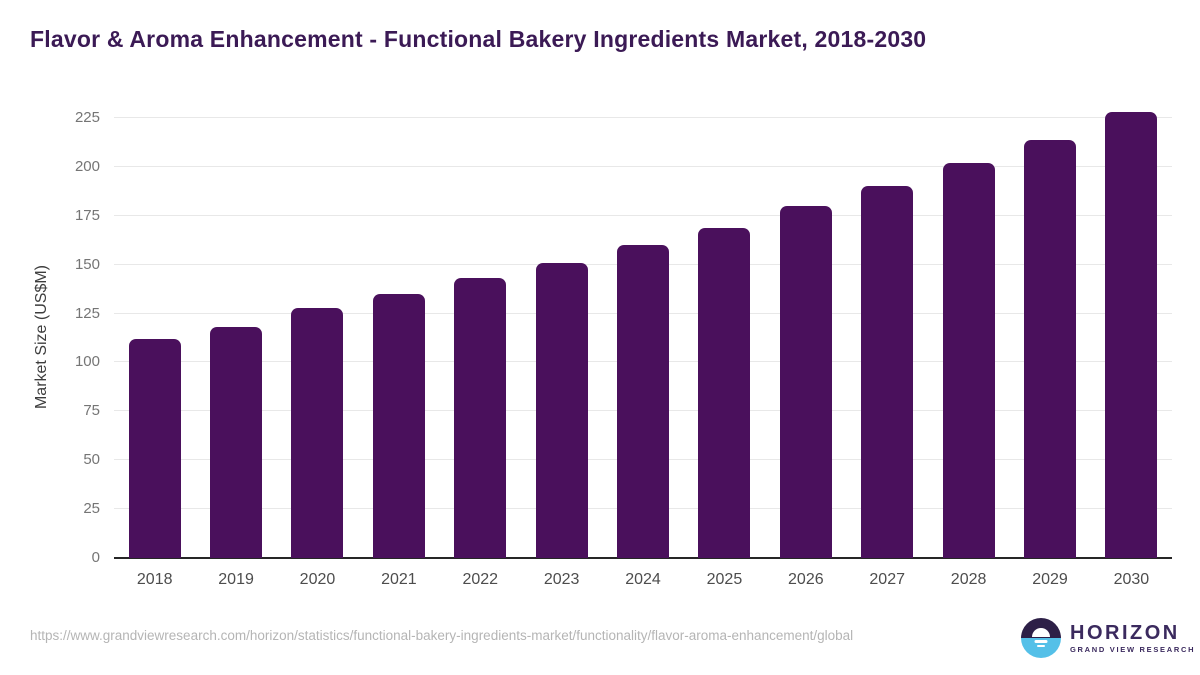 This screenshot has width=1200, height=675. What do you see at coordinates (87, 117) in the screenshot?
I see `y-tick-label: 225` at bounding box center [87, 117].